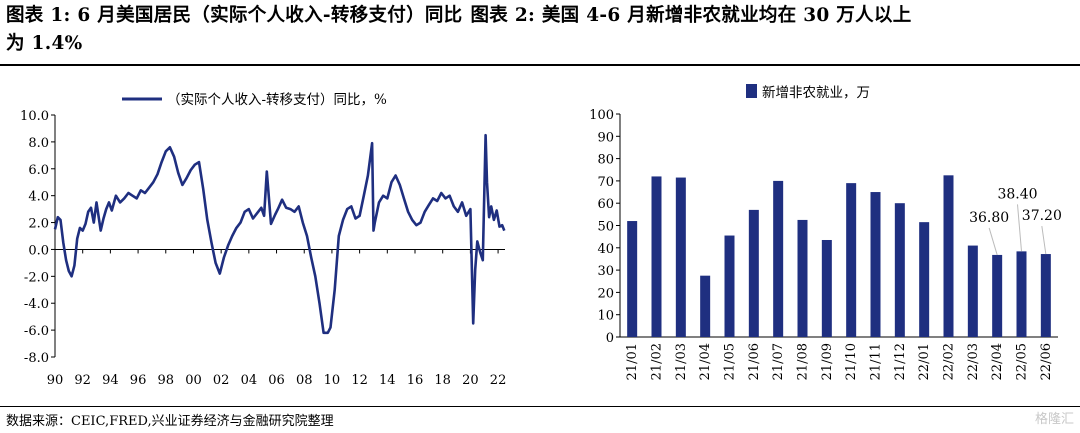  Describe the element at coordinates (249, 380) in the screenshot. I see `x-tick-label: 04` at that location.